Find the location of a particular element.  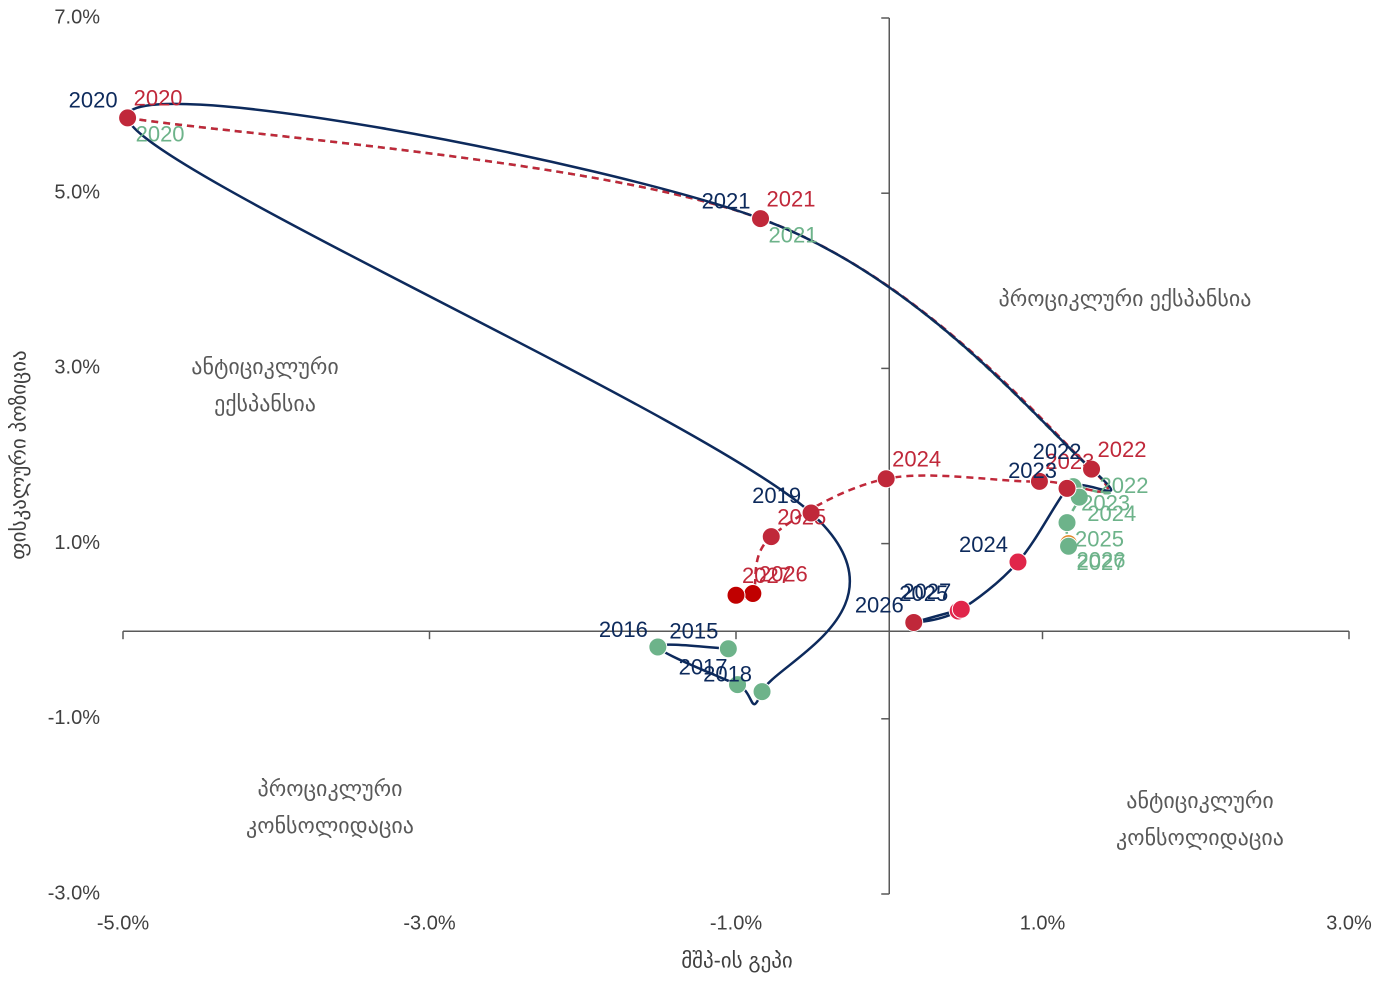

point-label: 2018 is located at coordinates (727, 673).